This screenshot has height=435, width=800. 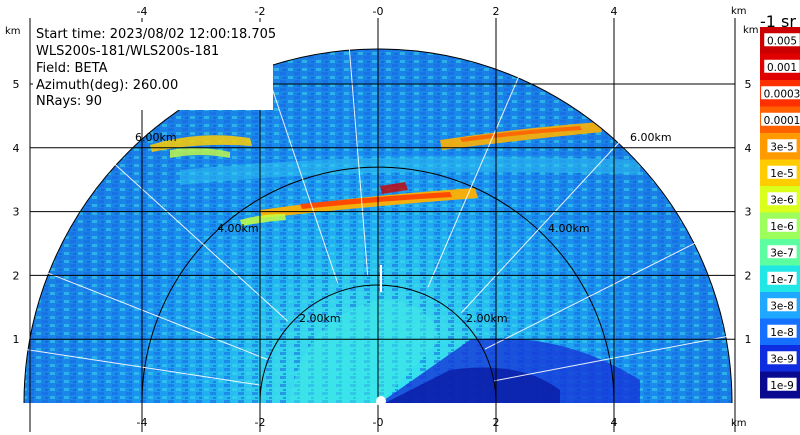 I want to click on x-tick-label-bottom: 2, so click(x=496, y=422).